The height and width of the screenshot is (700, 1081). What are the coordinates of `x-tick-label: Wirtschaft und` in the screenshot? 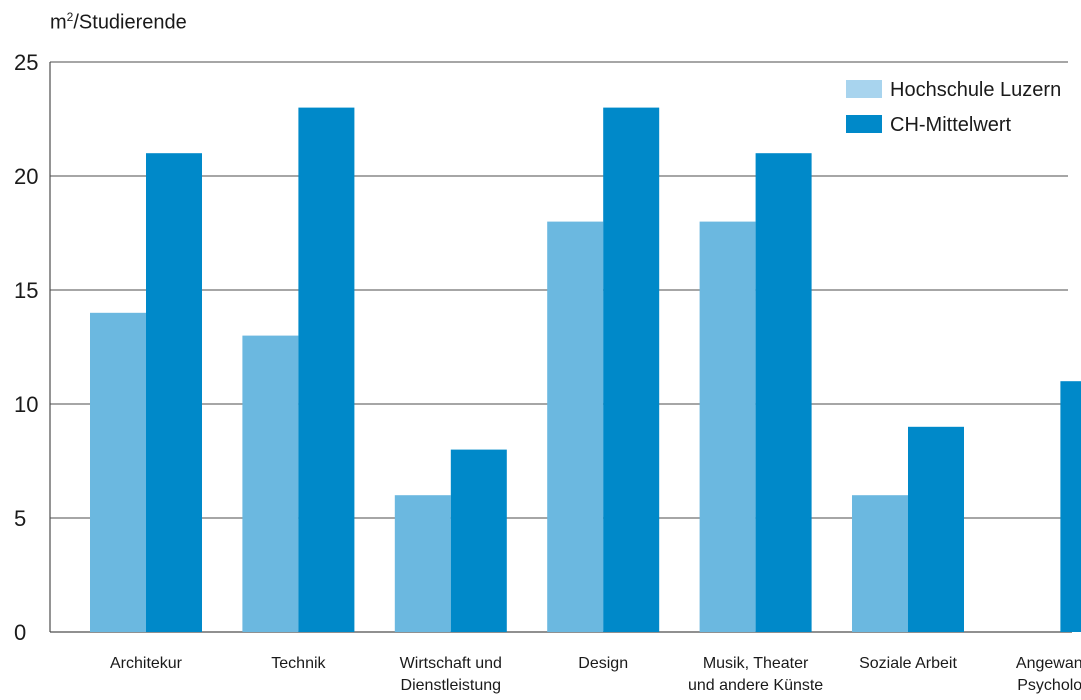 It's located at (451, 663).